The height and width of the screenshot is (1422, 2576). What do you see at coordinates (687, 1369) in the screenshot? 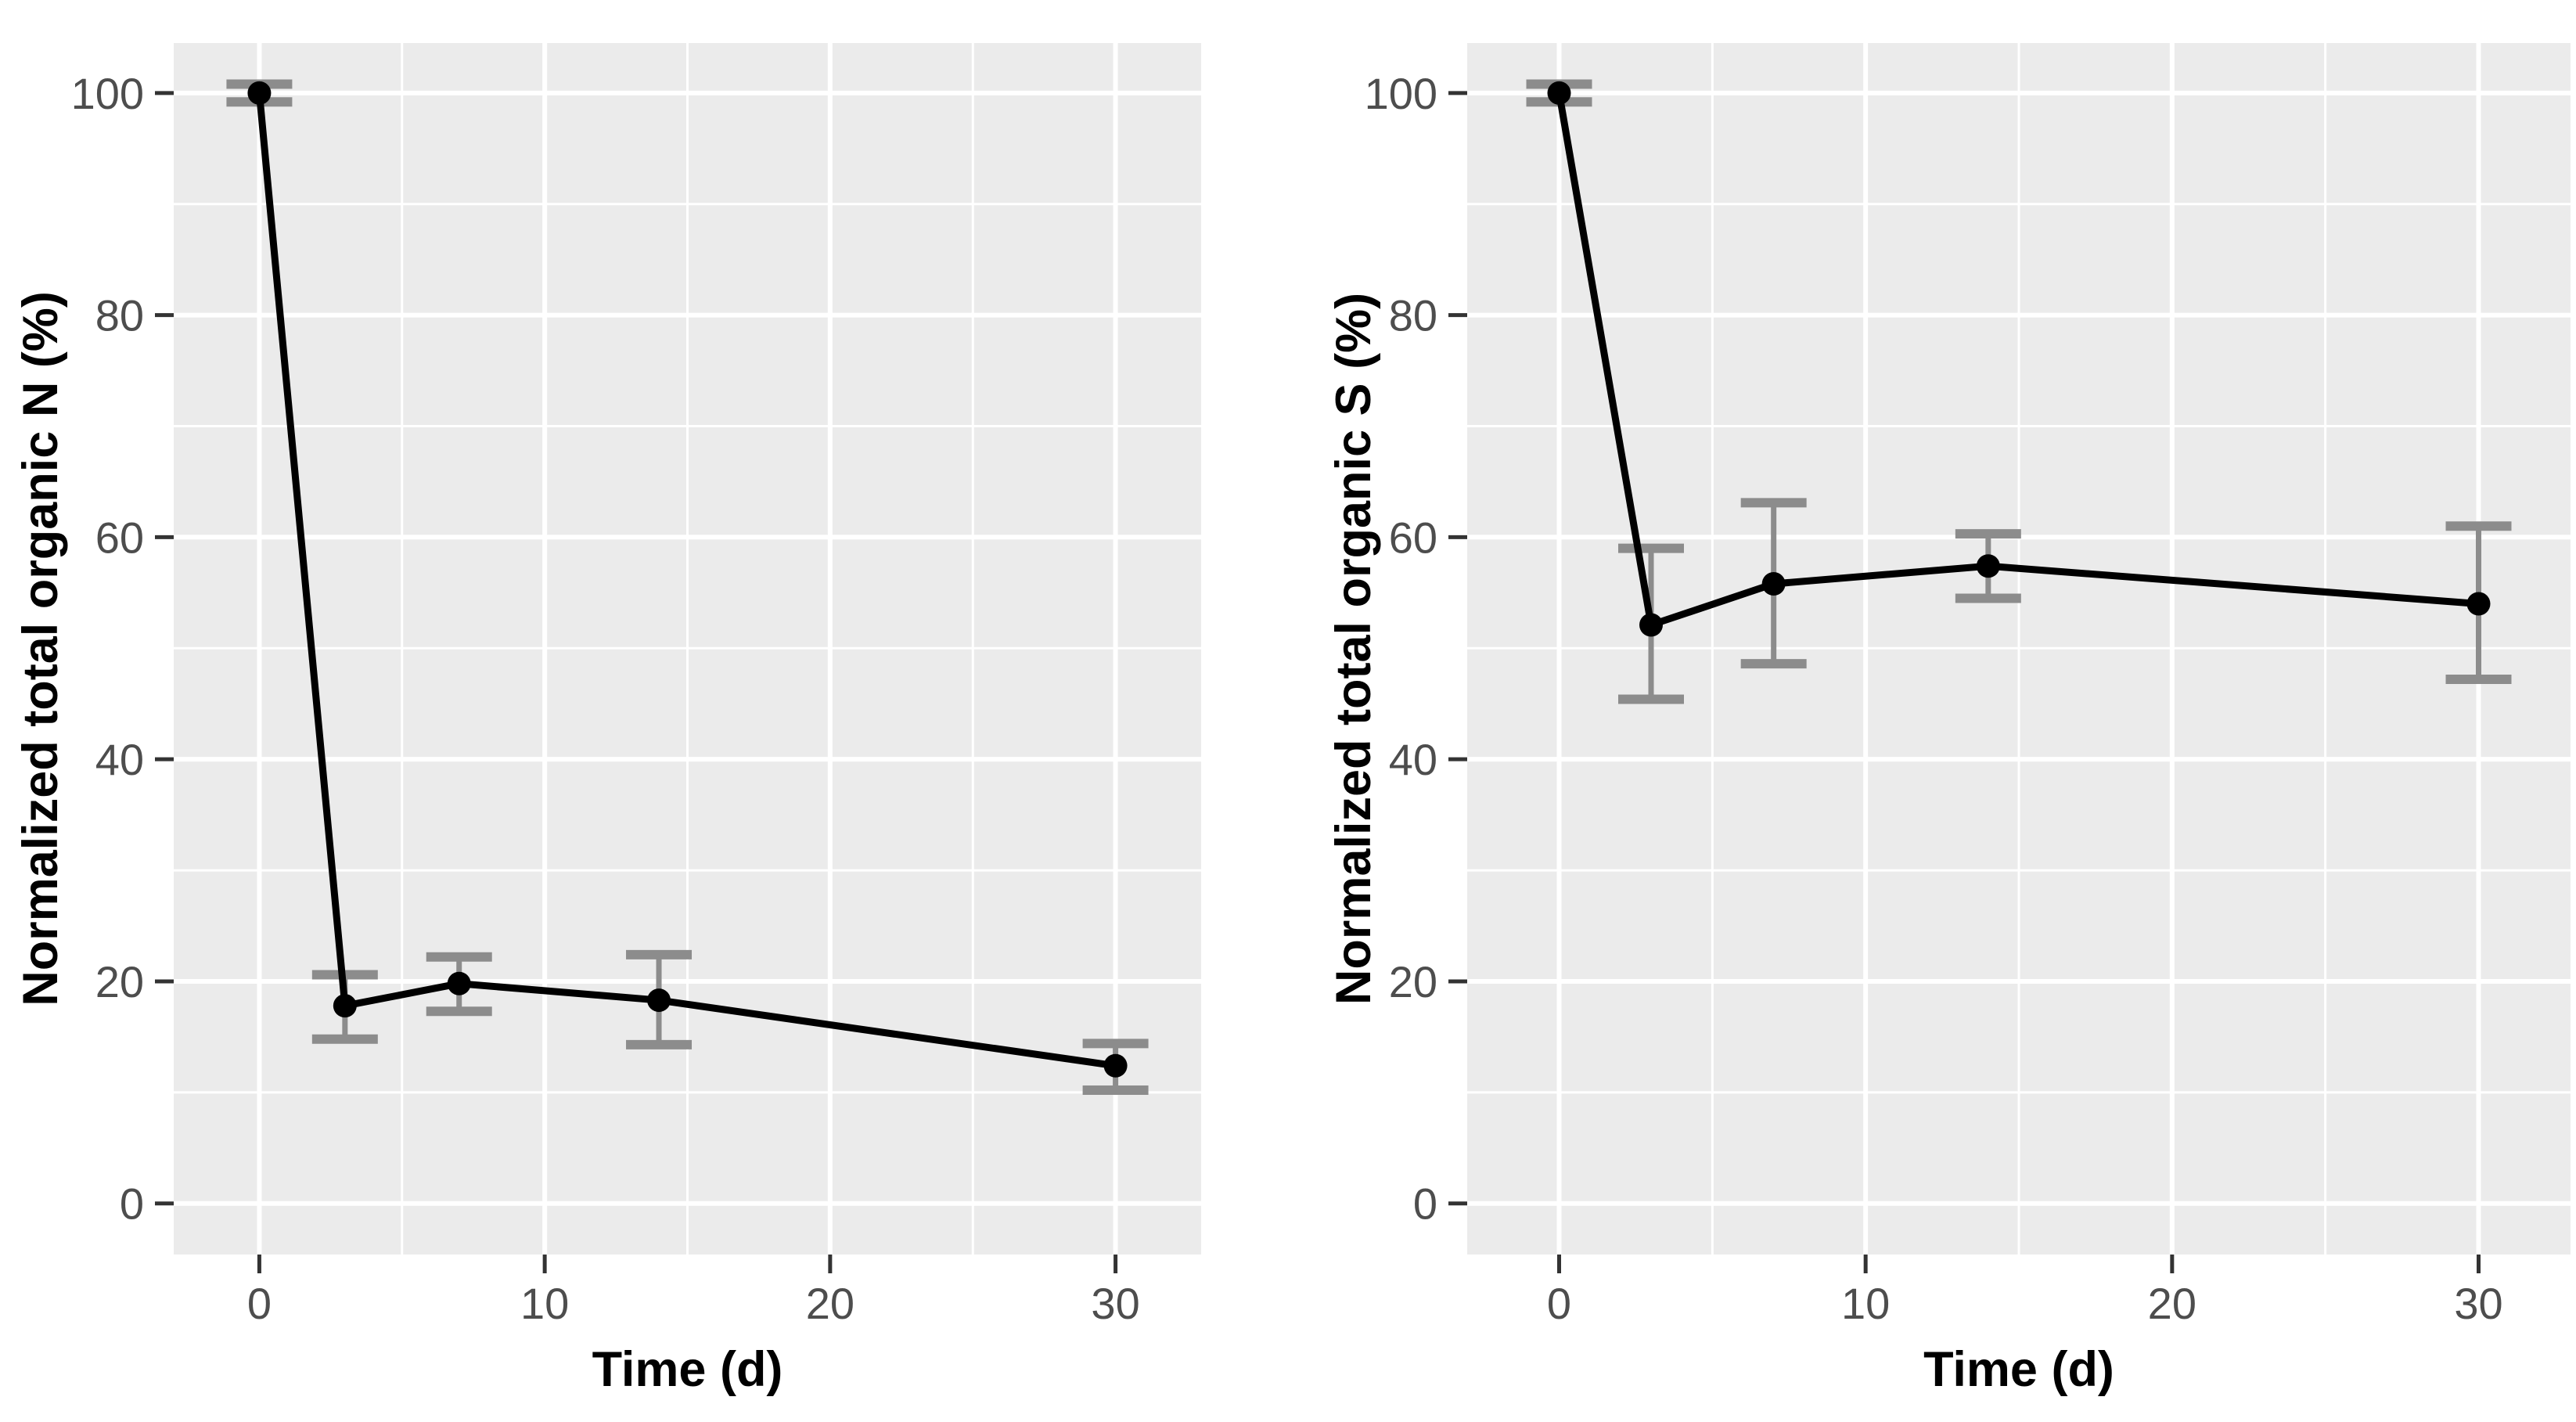
I see `x-axis-title-n: Time (d)` at bounding box center [687, 1369].